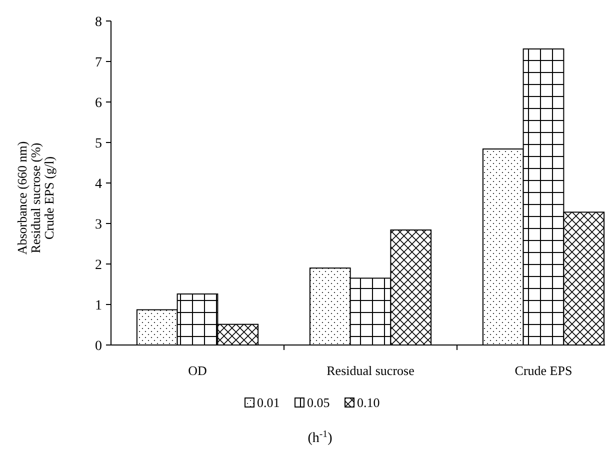 The height and width of the screenshot is (457, 613). I want to click on x-tick-label: OD, so click(197, 370).